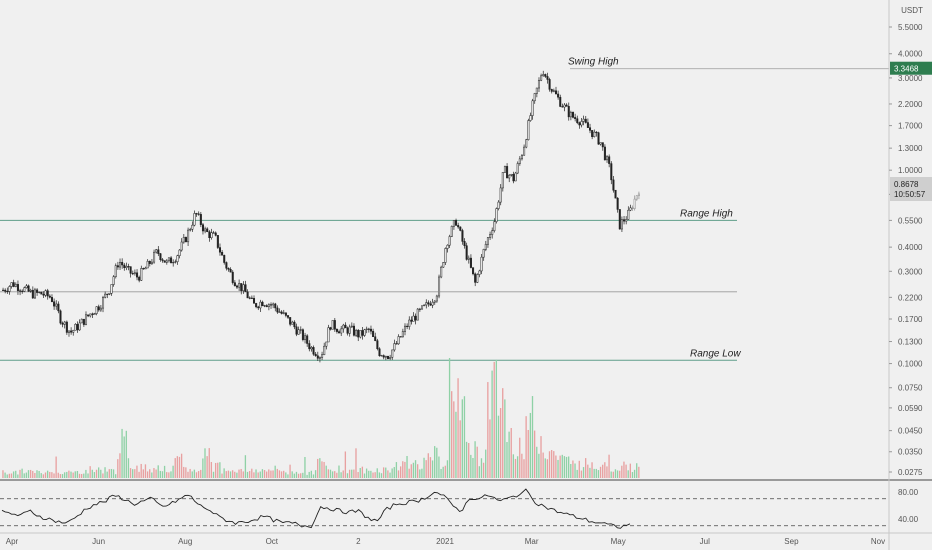 The height and width of the screenshot is (550, 932). Describe the element at coordinates (358, 541) in the screenshot. I see `time-tick-label: 2` at that location.